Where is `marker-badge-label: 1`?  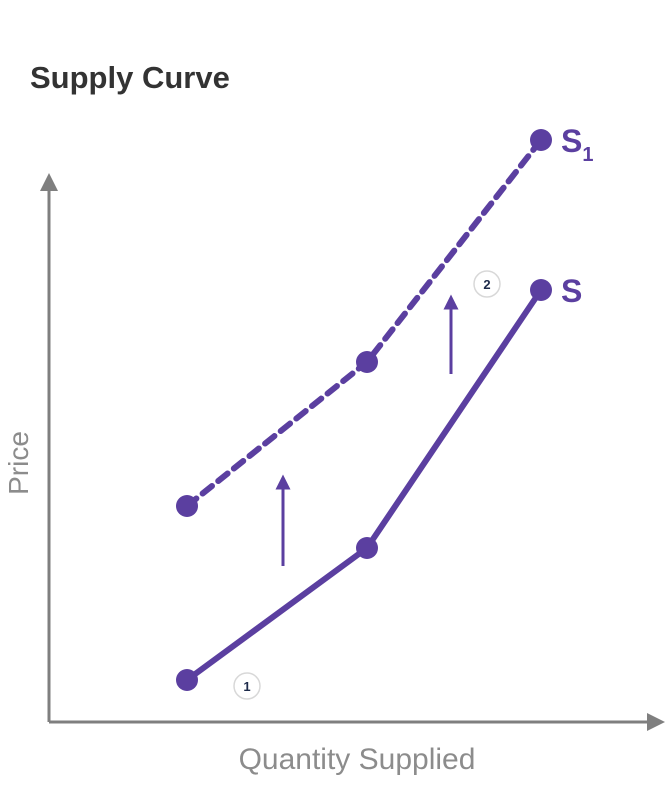 marker-badge-label: 1 is located at coordinates (246, 686).